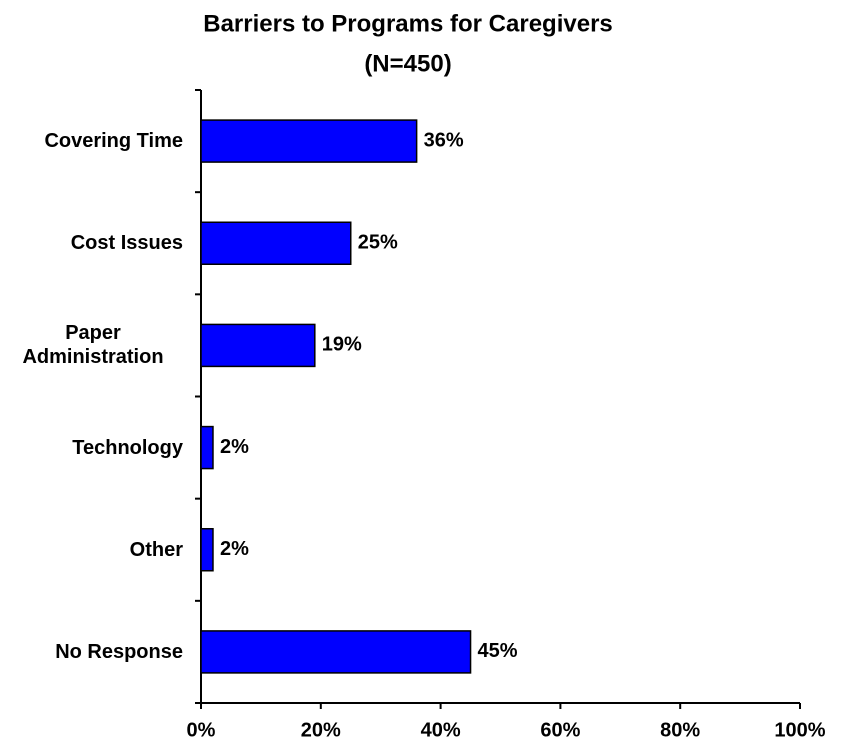 The height and width of the screenshot is (753, 843). Describe the element at coordinates (407, 63) in the screenshot. I see `chart-subtitle: (N=450)` at that location.